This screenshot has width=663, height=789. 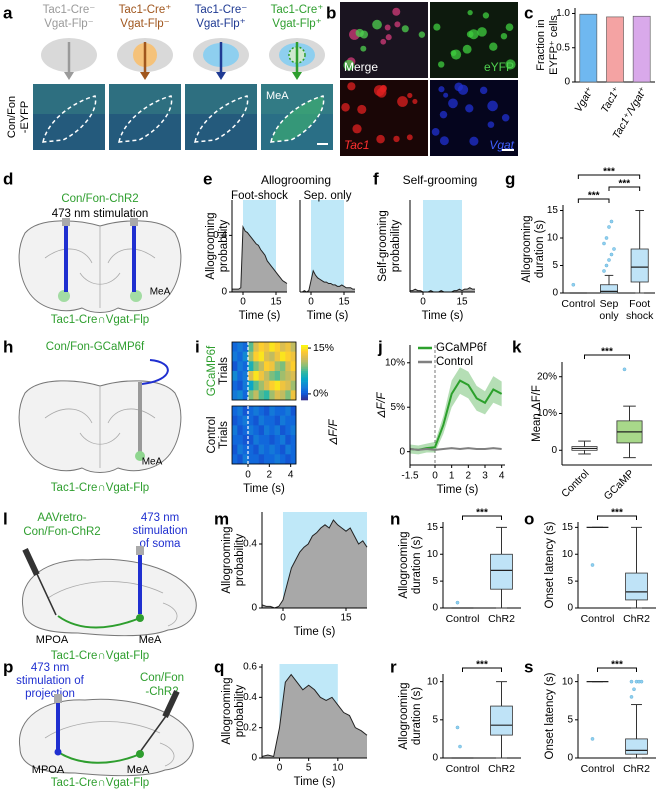 What do you see at coordinates (639, 304) in the screenshot?
I see `x-tick-label: Foot` at bounding box center [639, 304].